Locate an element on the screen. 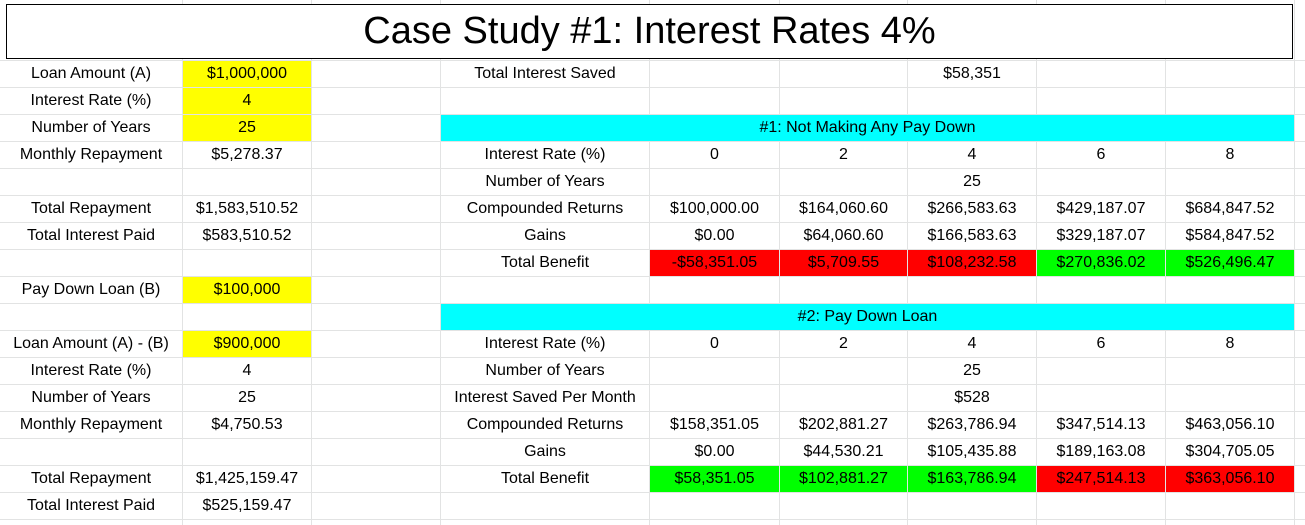 The height and width of the screenshot is (525, 1305). section1-rate-label: Interest Rate (%) is located at coordinates (545, 154).